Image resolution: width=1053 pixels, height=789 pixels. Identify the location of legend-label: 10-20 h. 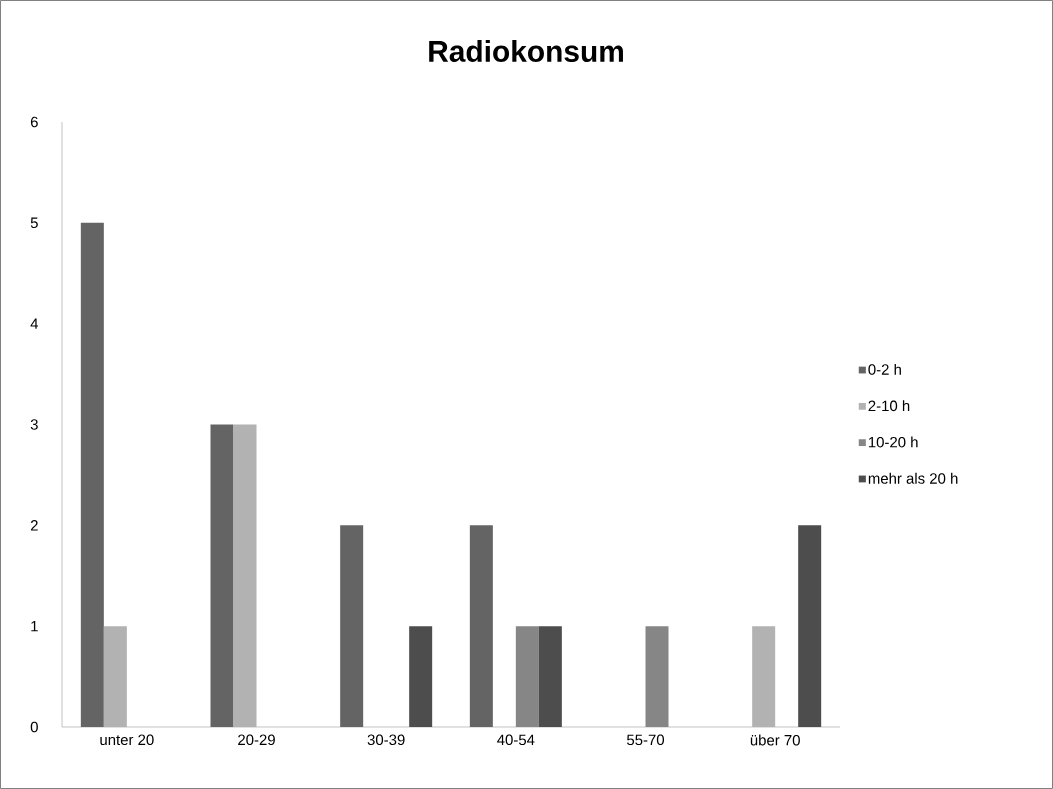
(893, 442).